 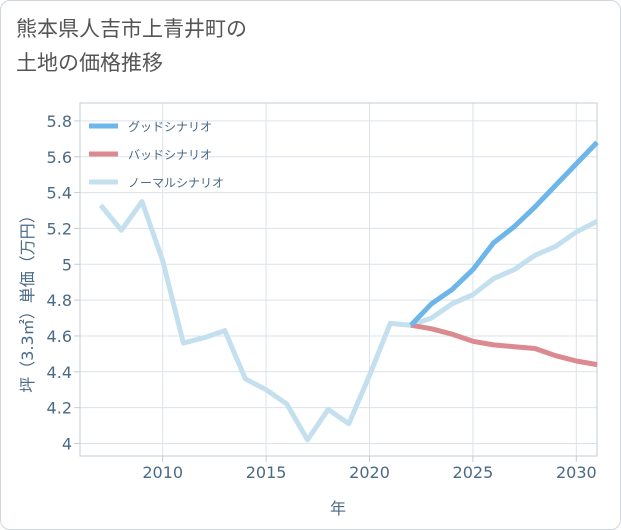 What do you see at coordinates (67, 443) in the screenshot?
I see `y-tick-label: 4` at bounding box center [67, 443].